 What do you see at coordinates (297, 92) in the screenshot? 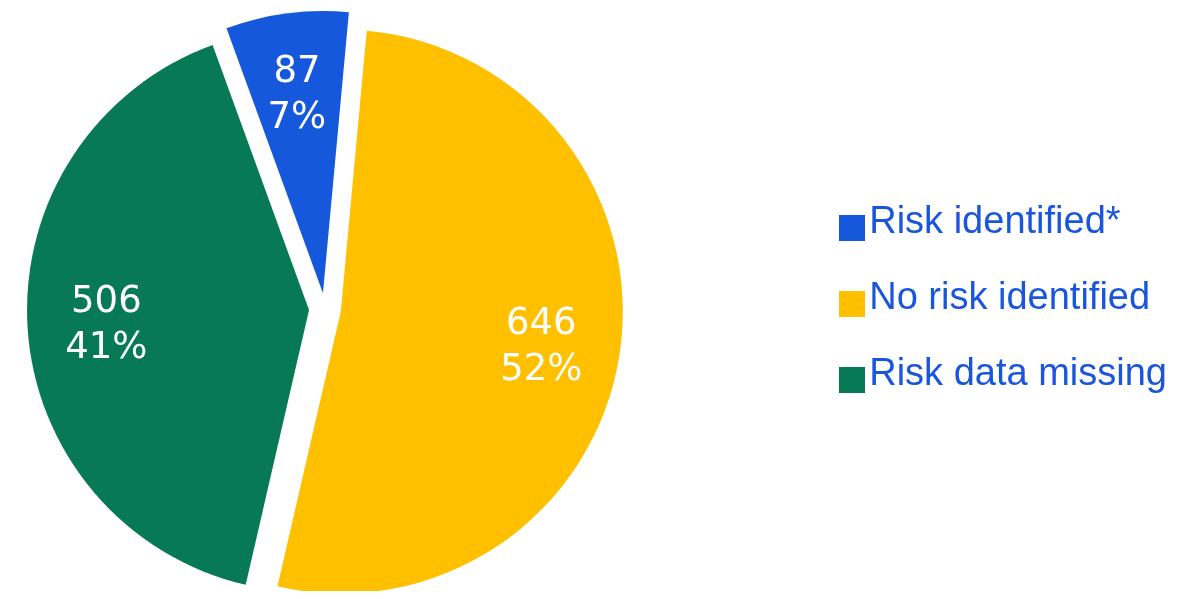
I see `data-label: 87 7%` at bounding box center [297, 92].